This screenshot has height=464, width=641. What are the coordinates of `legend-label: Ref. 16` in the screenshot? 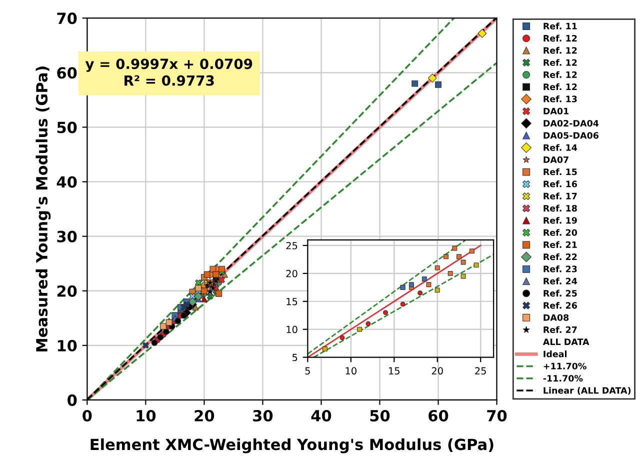 It's located at (560, 184).